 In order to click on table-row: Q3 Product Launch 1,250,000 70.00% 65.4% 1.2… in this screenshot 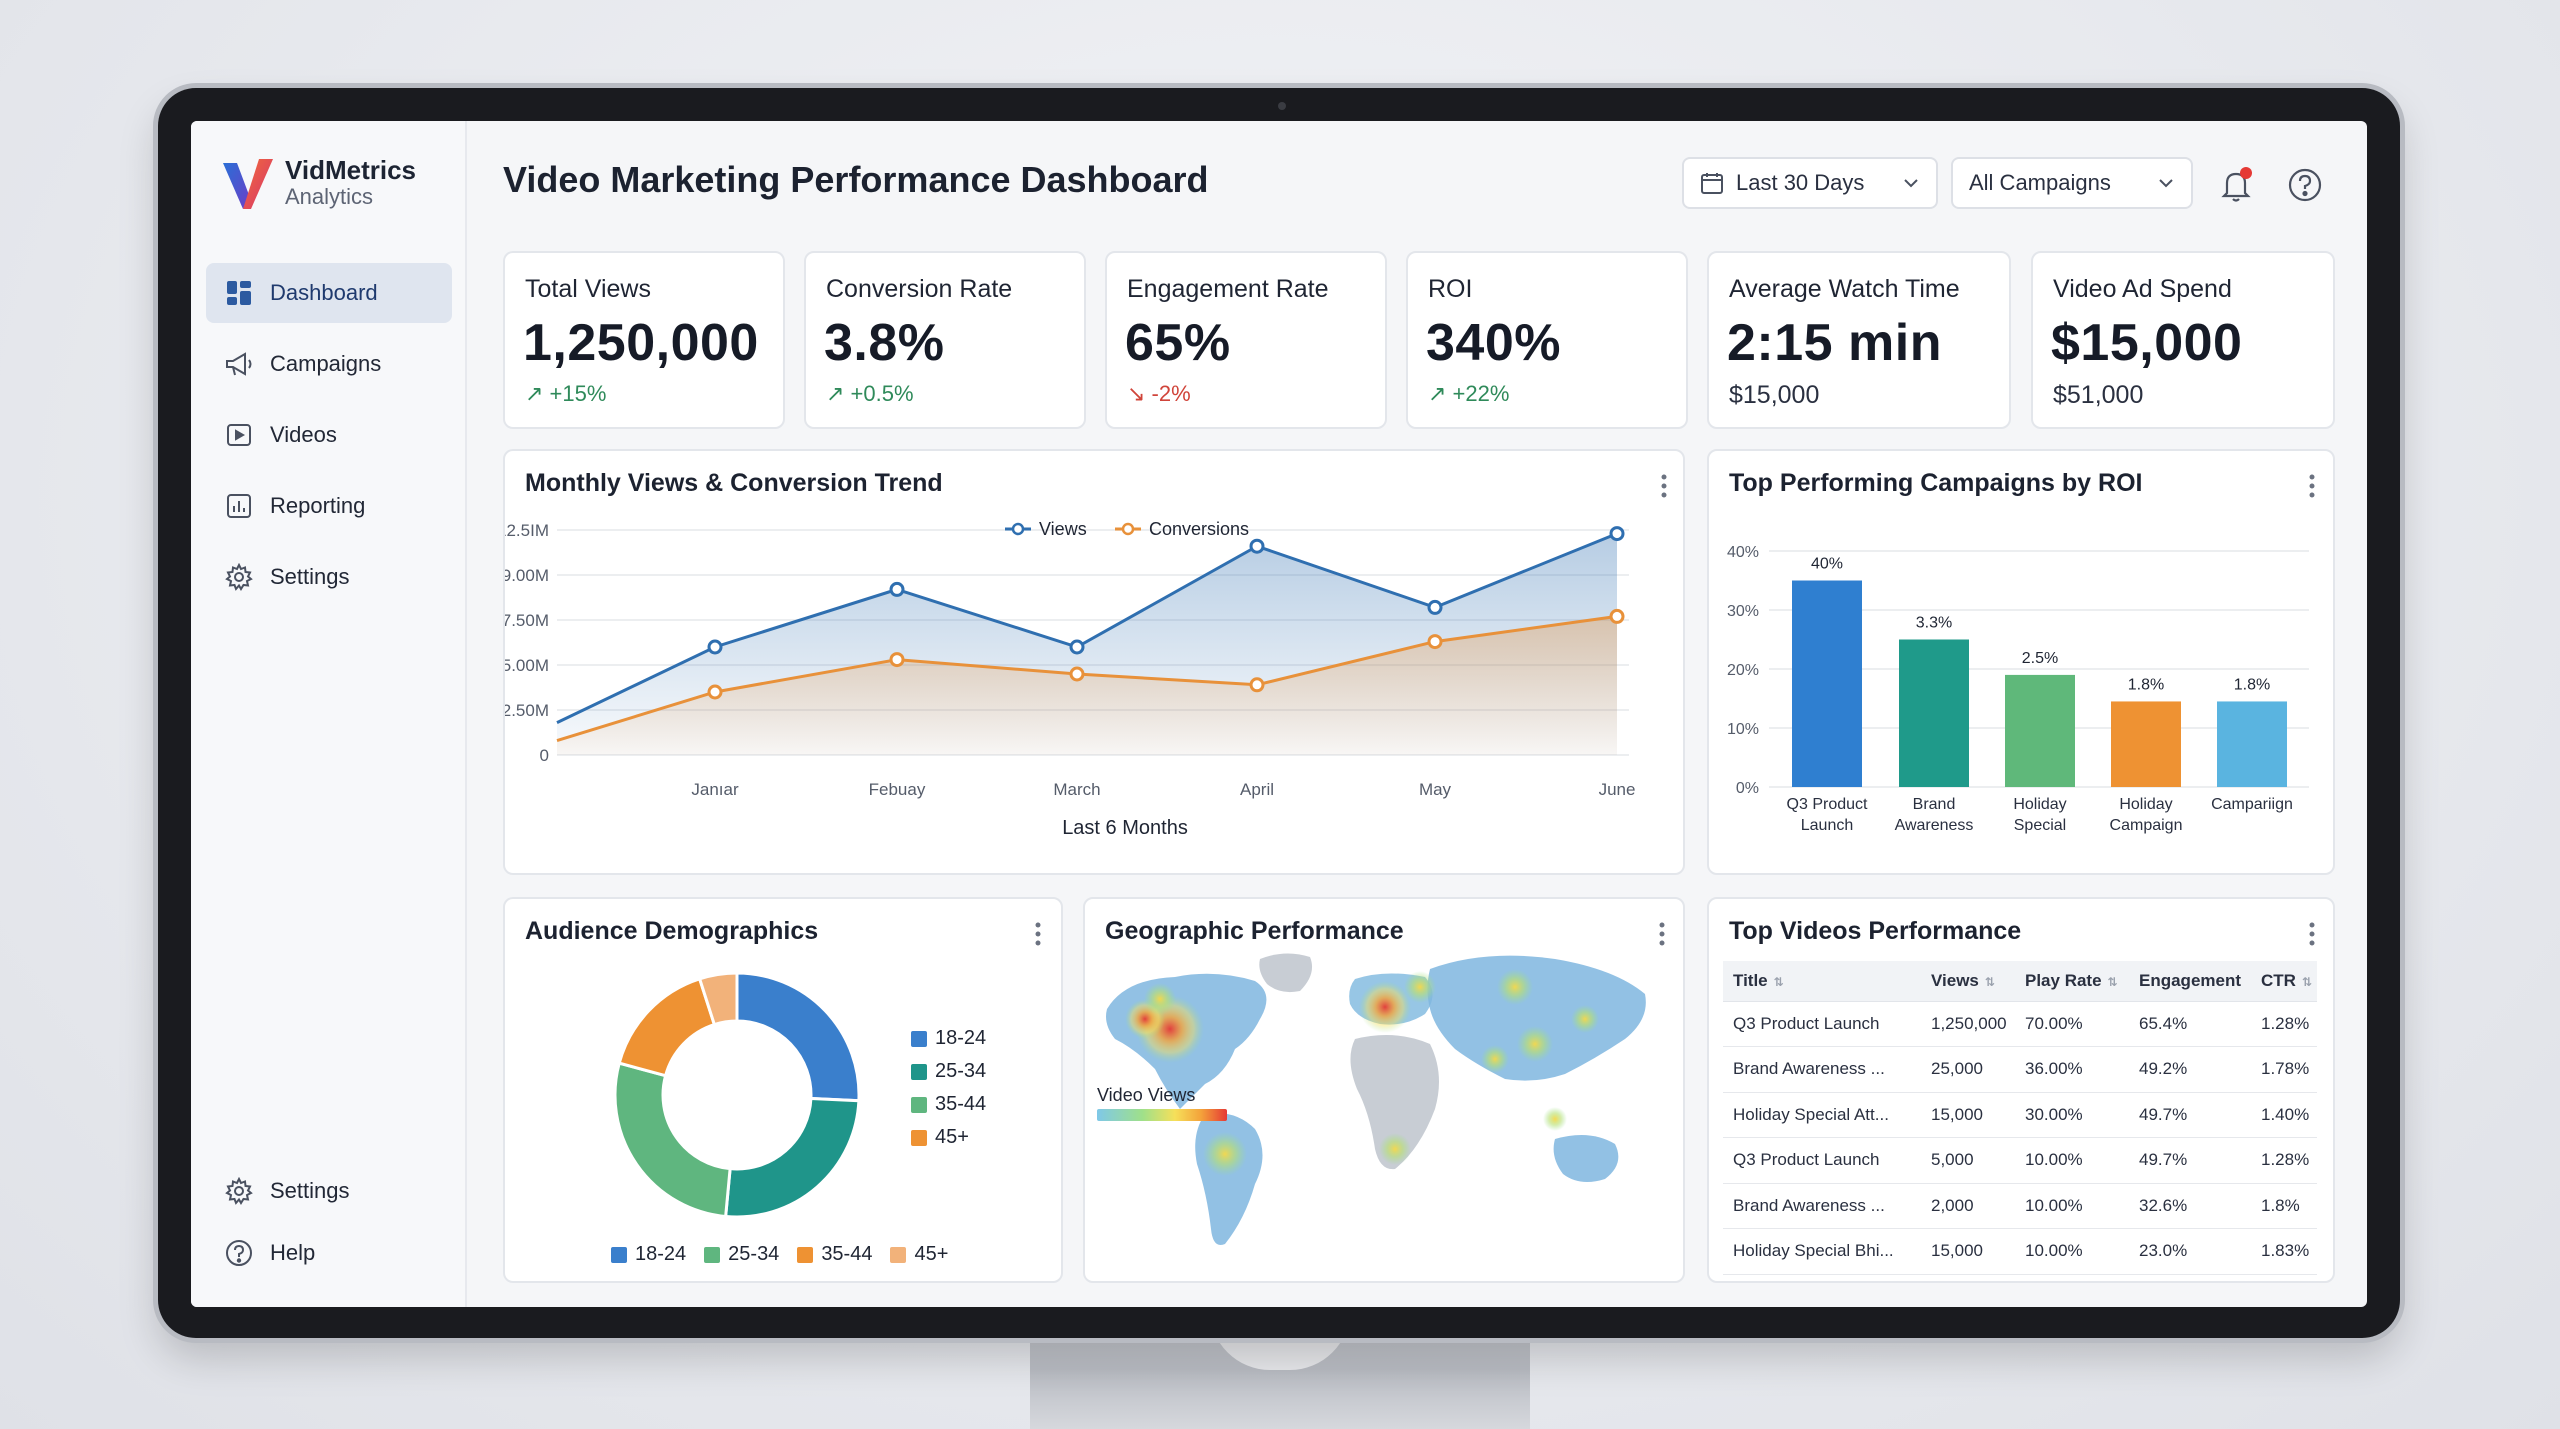, I will do `click(2020, 1024)`.